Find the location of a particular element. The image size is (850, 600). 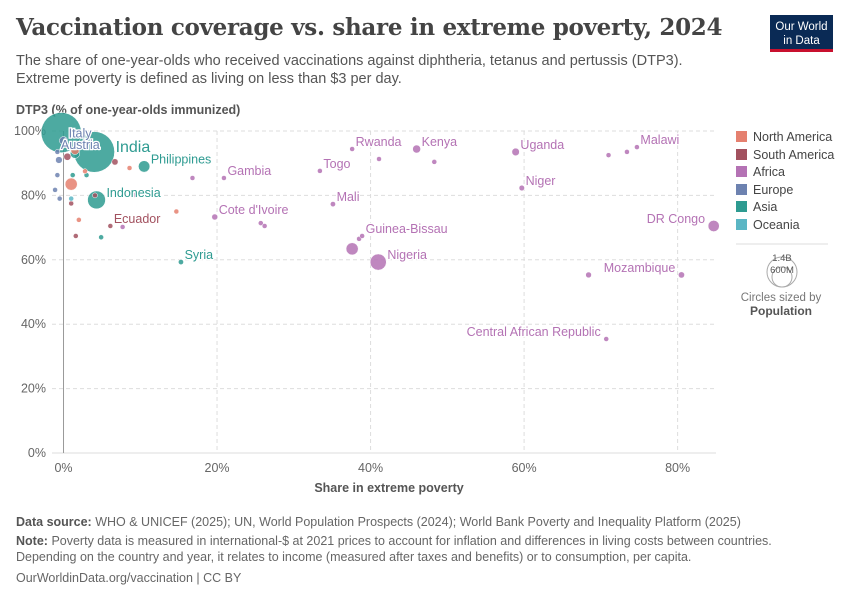

point-label: Indonesia is located at coordinates (133, 193).